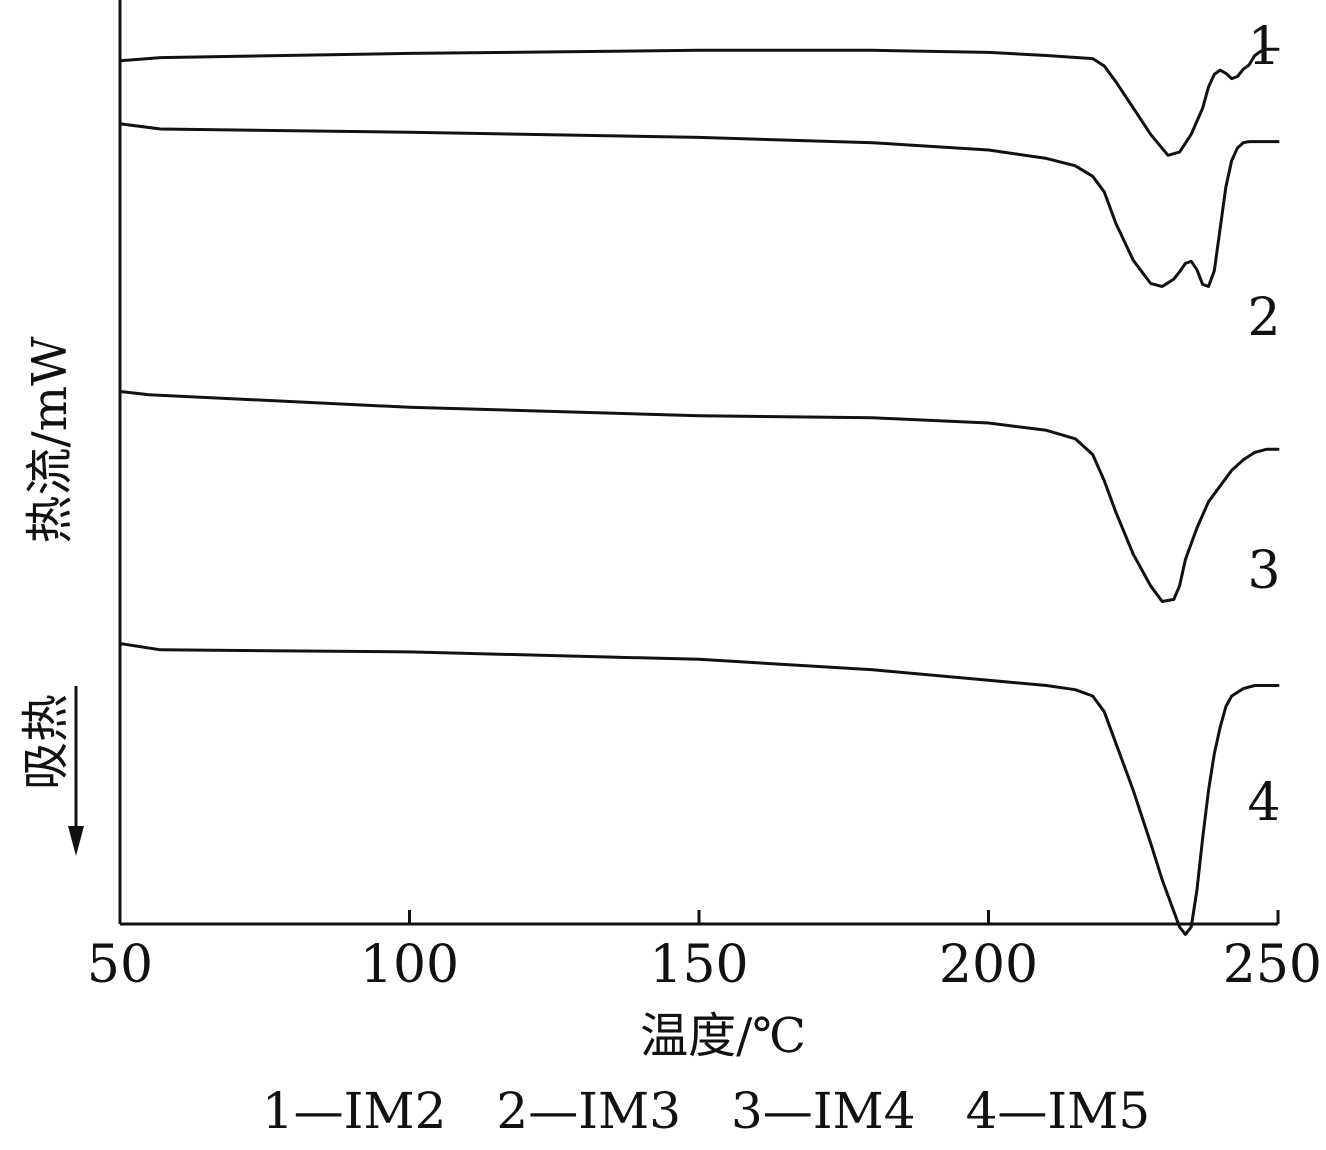  Describe the element at coordinates (698, 965) in the screenshot. I see `x-tick-label-150: 150` at that location.